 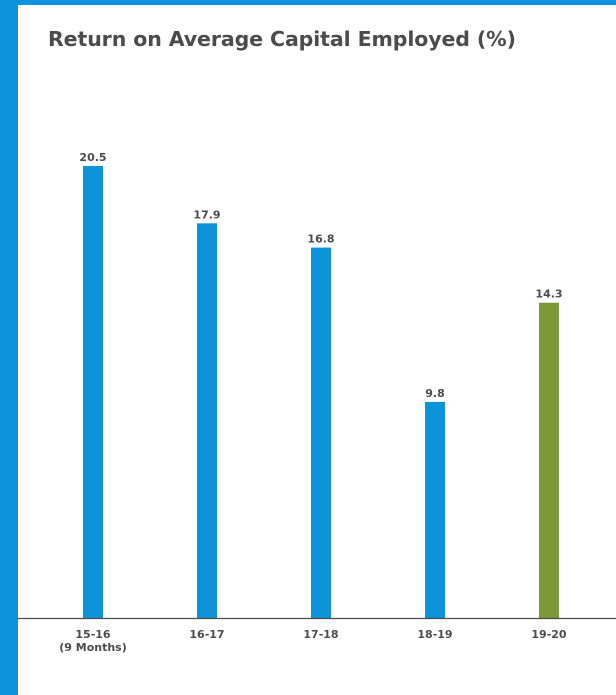 What do you see at coordinates (549, 634) in the screenshot?
I see `x-tick-label: 19-20` at bounding box center [549, 634].